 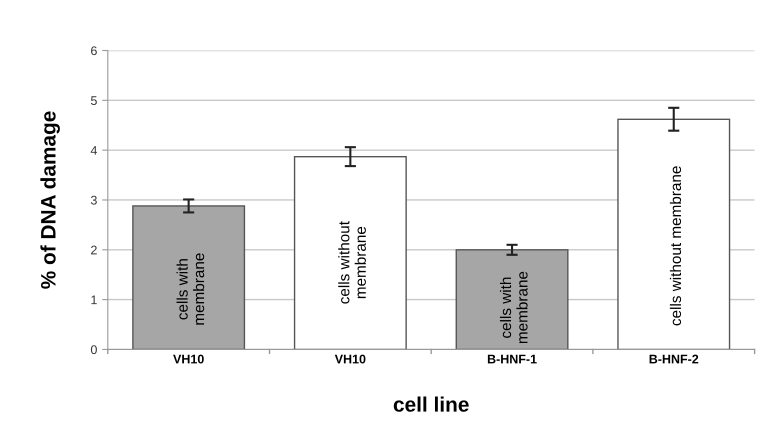 I want to click on y-tick-label: 3, so click(x=93, y=200).